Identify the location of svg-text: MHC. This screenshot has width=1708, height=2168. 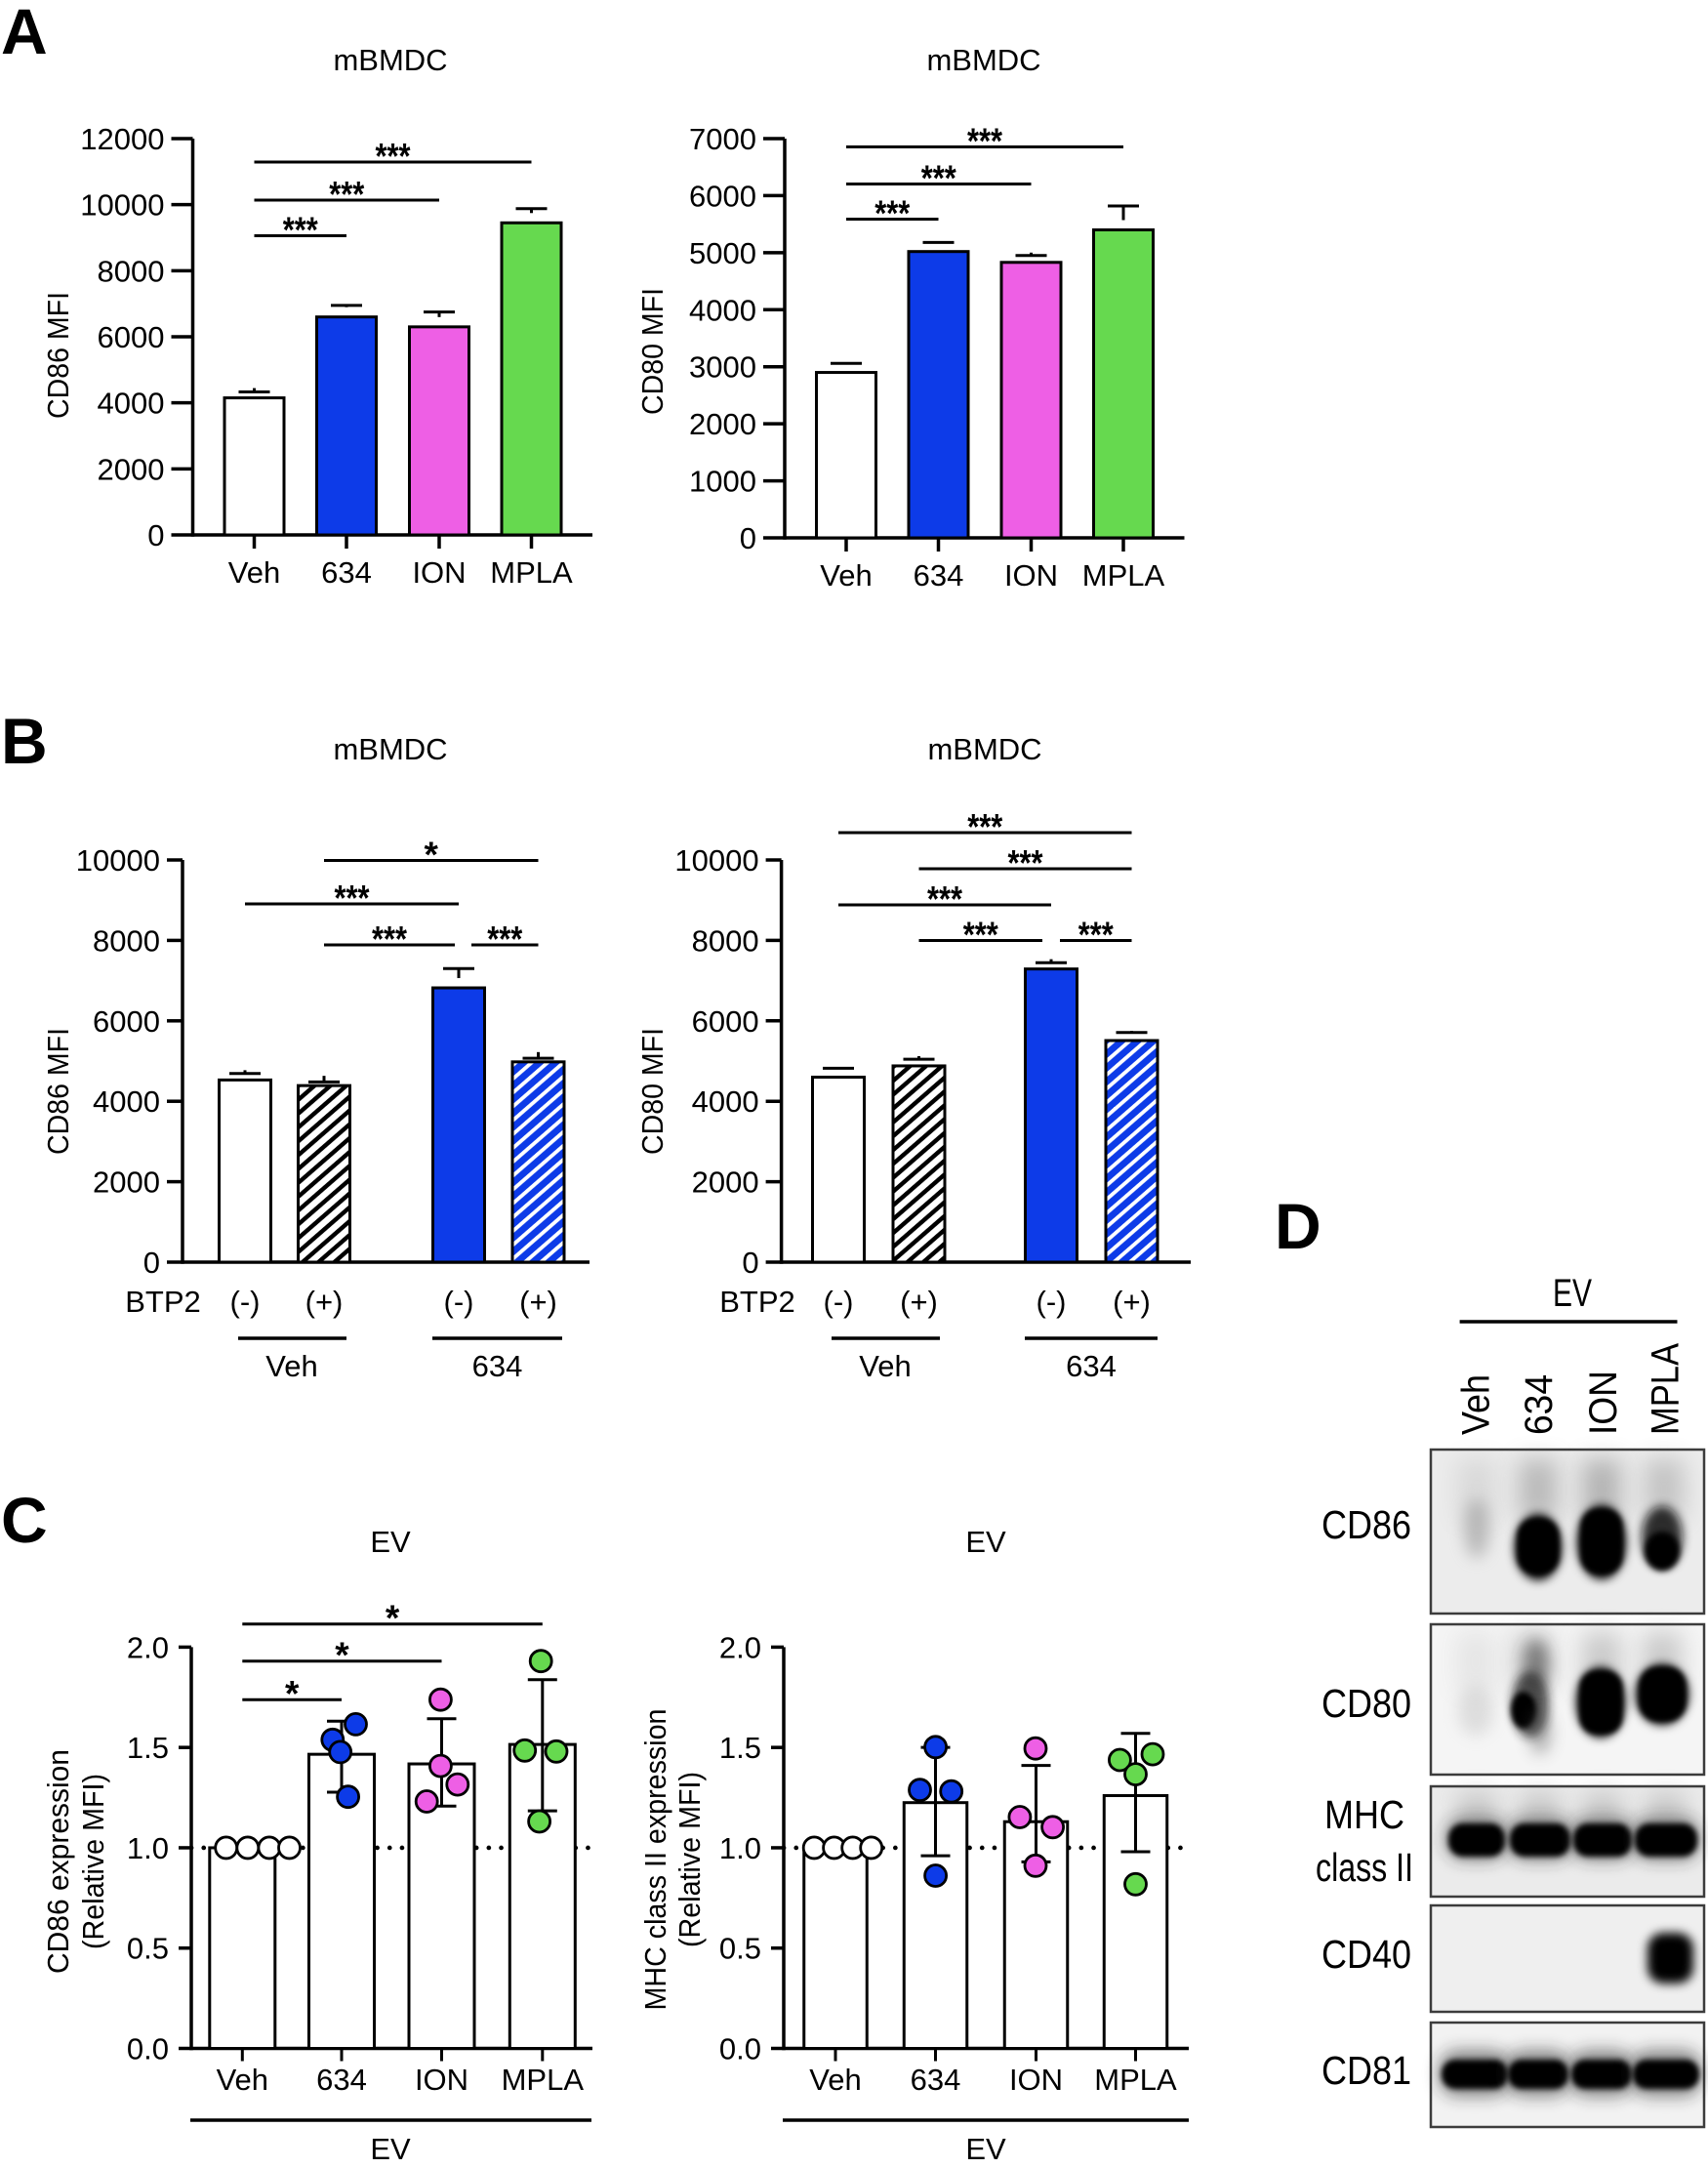
(1364, 1815).